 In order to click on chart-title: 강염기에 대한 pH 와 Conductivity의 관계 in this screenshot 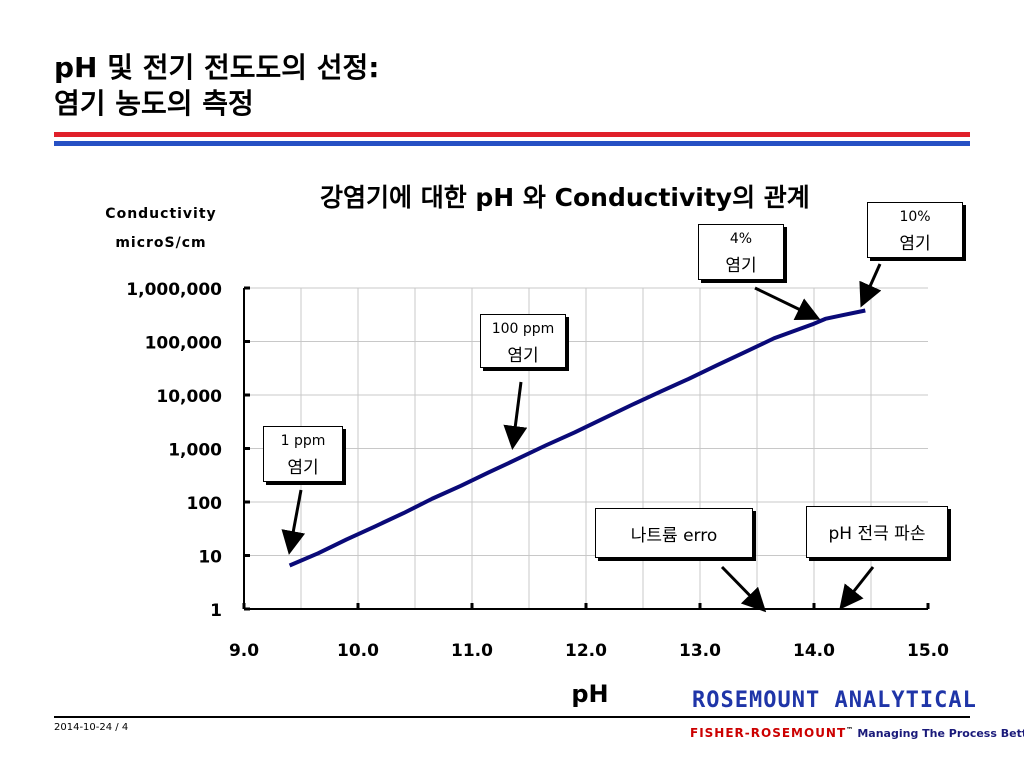, I will do `click(565, 197)`.